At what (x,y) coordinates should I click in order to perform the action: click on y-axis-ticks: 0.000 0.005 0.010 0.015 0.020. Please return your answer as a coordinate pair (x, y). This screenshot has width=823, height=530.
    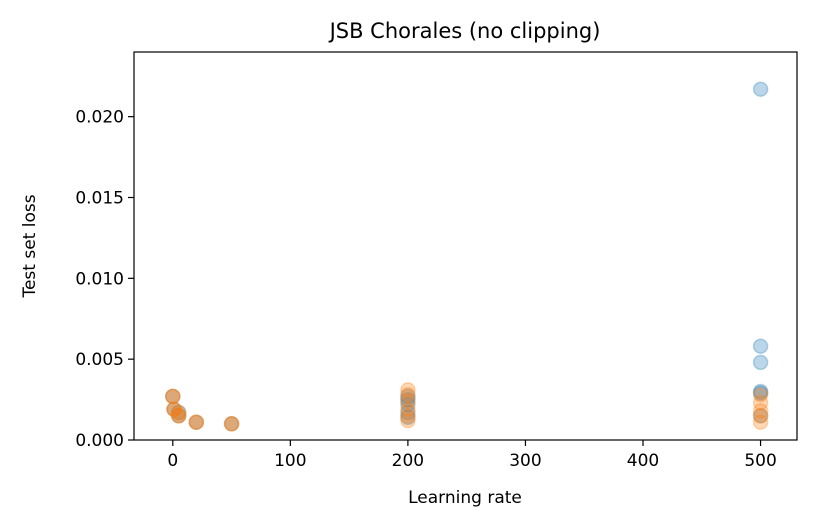
    Looking at the image, I should click on (104, 279).